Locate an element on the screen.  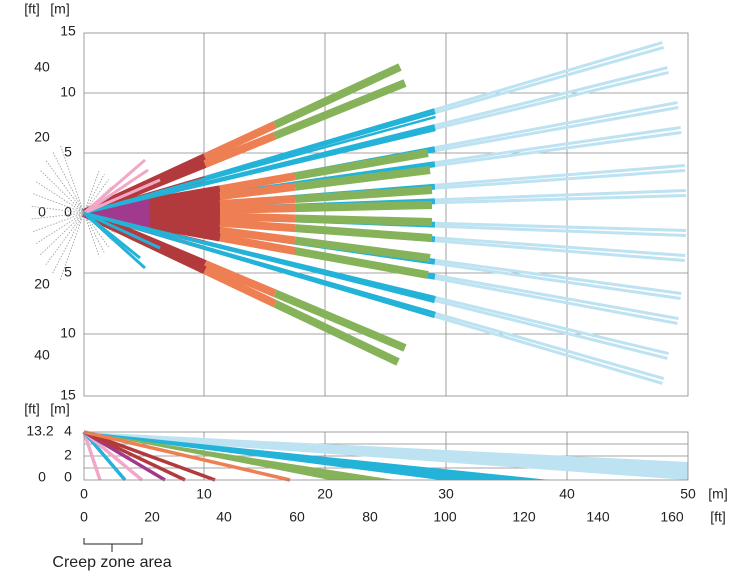
axis-label: 100 is located at coordinates (445, 517).